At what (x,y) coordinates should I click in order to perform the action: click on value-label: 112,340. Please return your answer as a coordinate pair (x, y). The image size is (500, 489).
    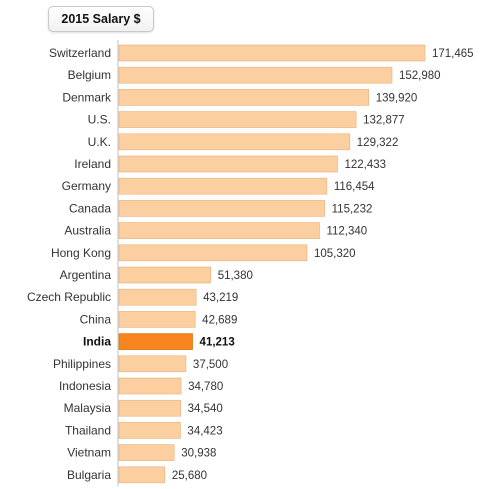
    Looking at the image, I should click on (346, 232).